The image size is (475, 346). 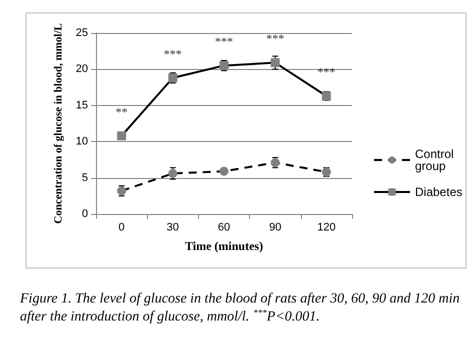 What do you see at coordinates (172, 228) in the screenshot?
I see `x-tick-label: 30` at bounding box center [172, 228].